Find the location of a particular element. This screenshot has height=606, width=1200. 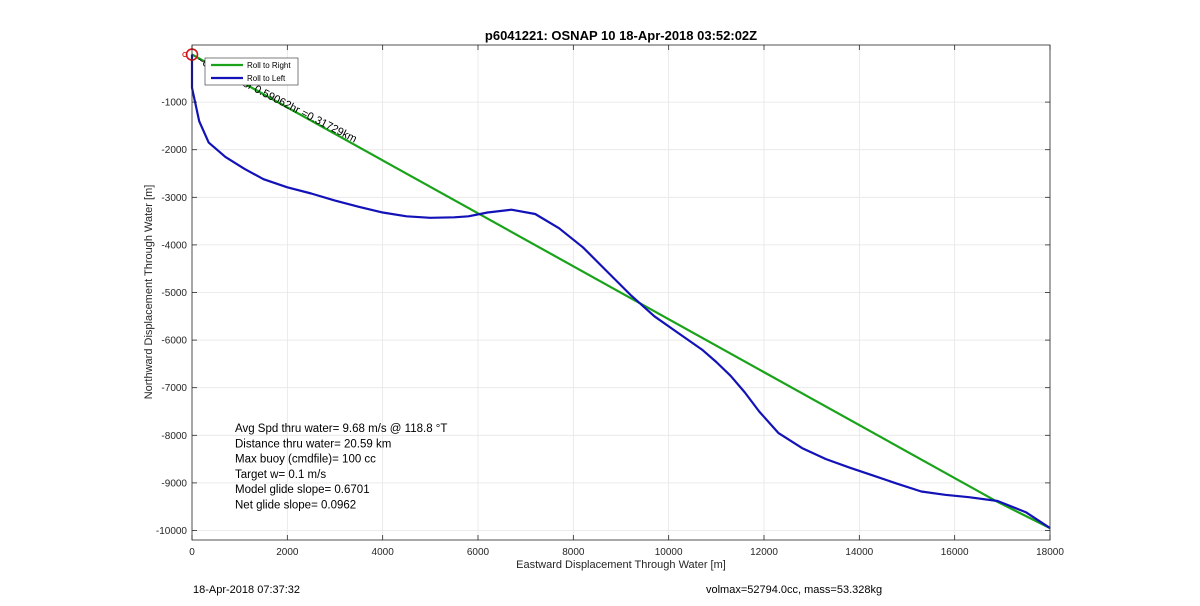

x-tick-label: 4000 is located at coordinates (383, 552).